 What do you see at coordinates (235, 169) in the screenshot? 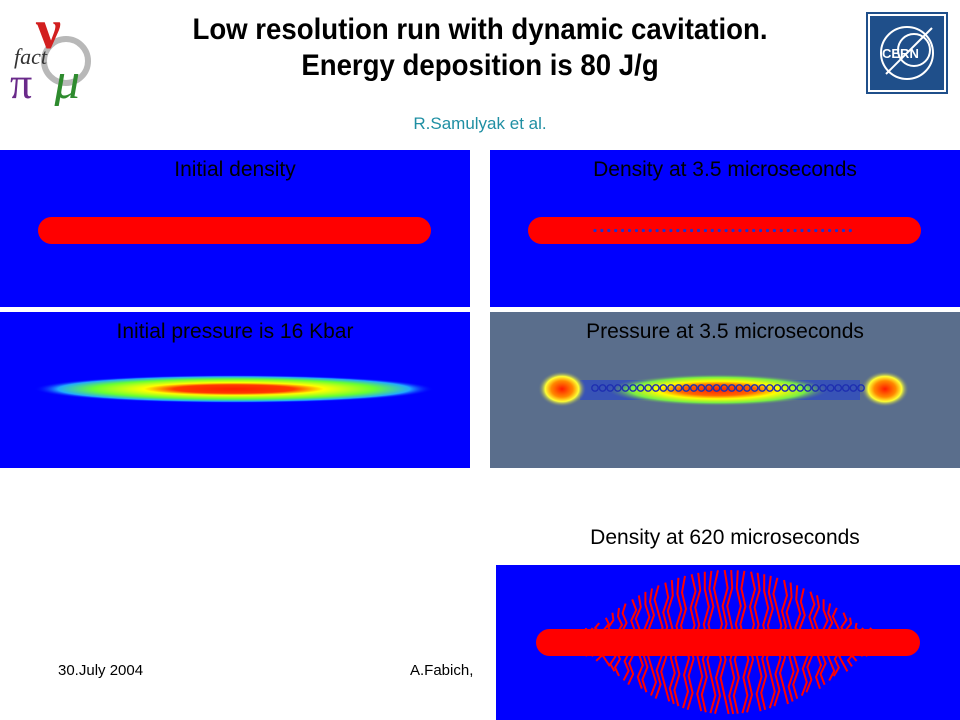
I see `panel-label: Initial density` at bounding box center [235, 169].